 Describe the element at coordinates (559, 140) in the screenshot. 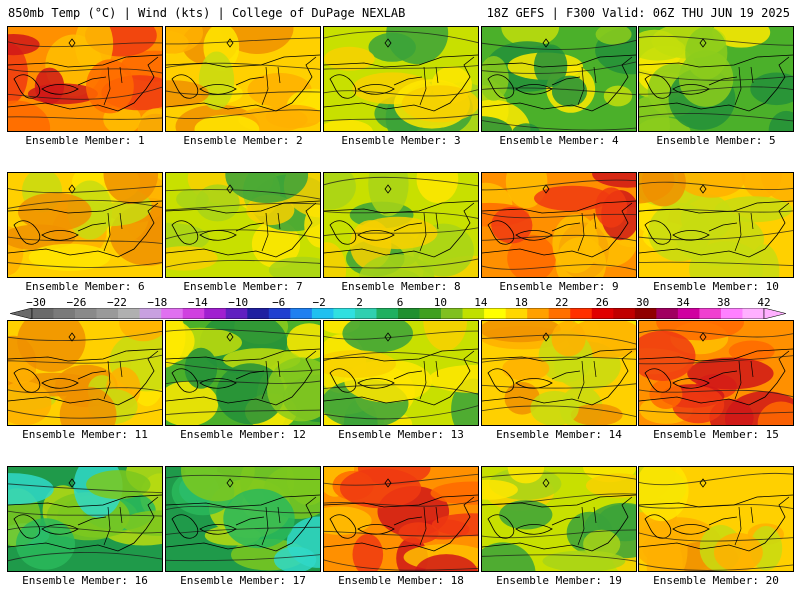

I see `ensemble-member-label: Ensemble Member: 4` at that location.